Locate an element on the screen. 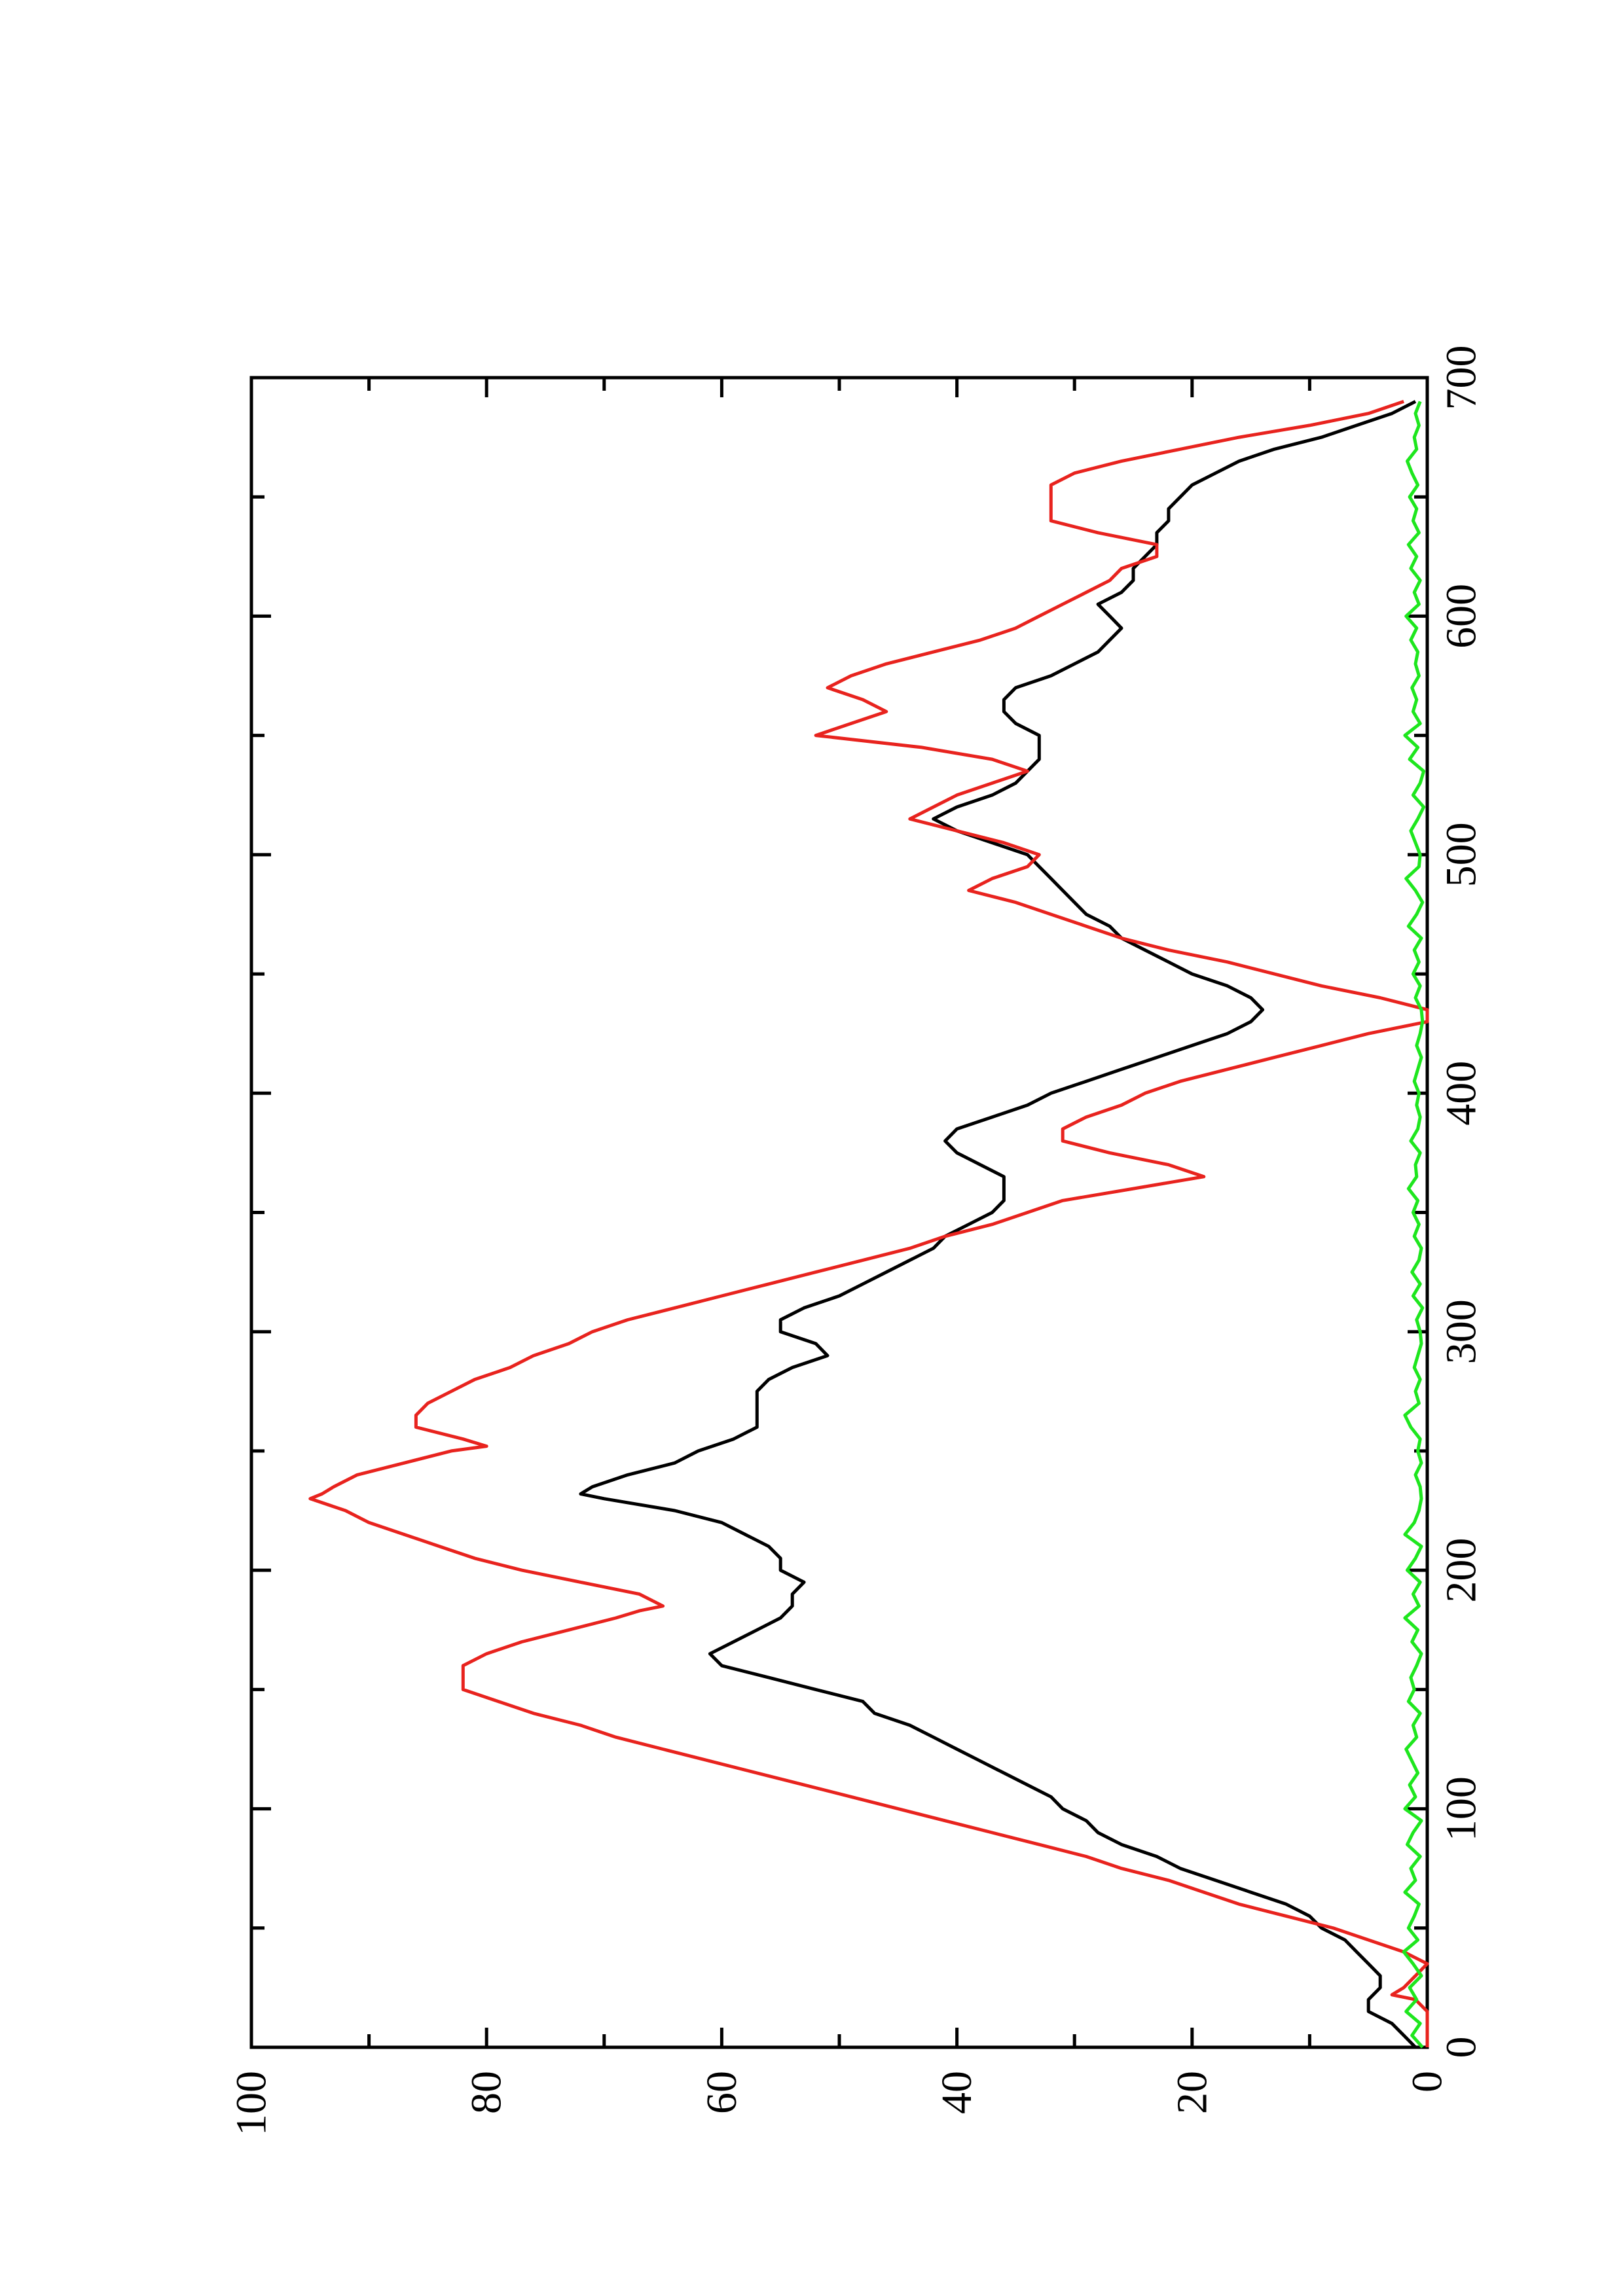 This screenshot has height=2296, width=1623. y-tick-label: 20 is located at coordinates (1192, 2092).